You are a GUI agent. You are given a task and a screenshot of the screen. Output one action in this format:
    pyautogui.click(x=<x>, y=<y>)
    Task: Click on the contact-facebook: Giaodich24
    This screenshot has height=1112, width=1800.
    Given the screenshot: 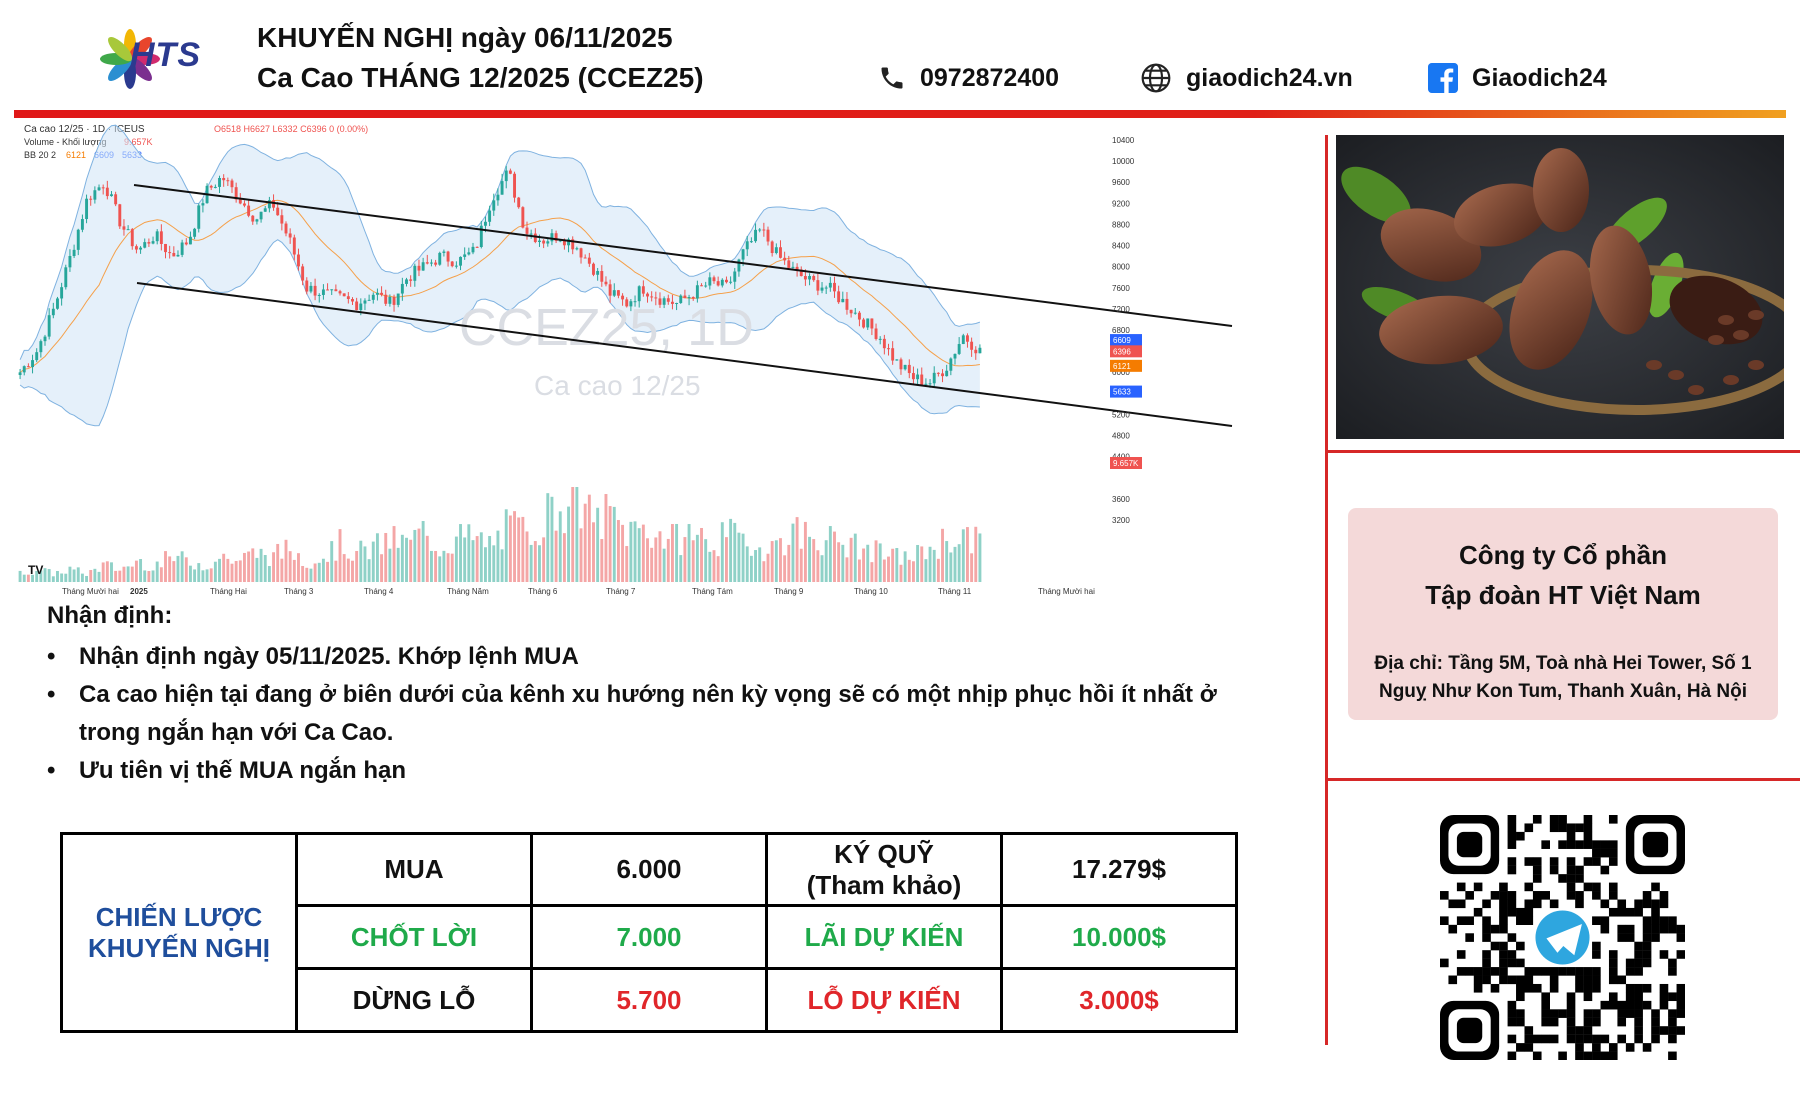 What is the action you would take?
    pyautogui.click(x=1517, y=78)
    